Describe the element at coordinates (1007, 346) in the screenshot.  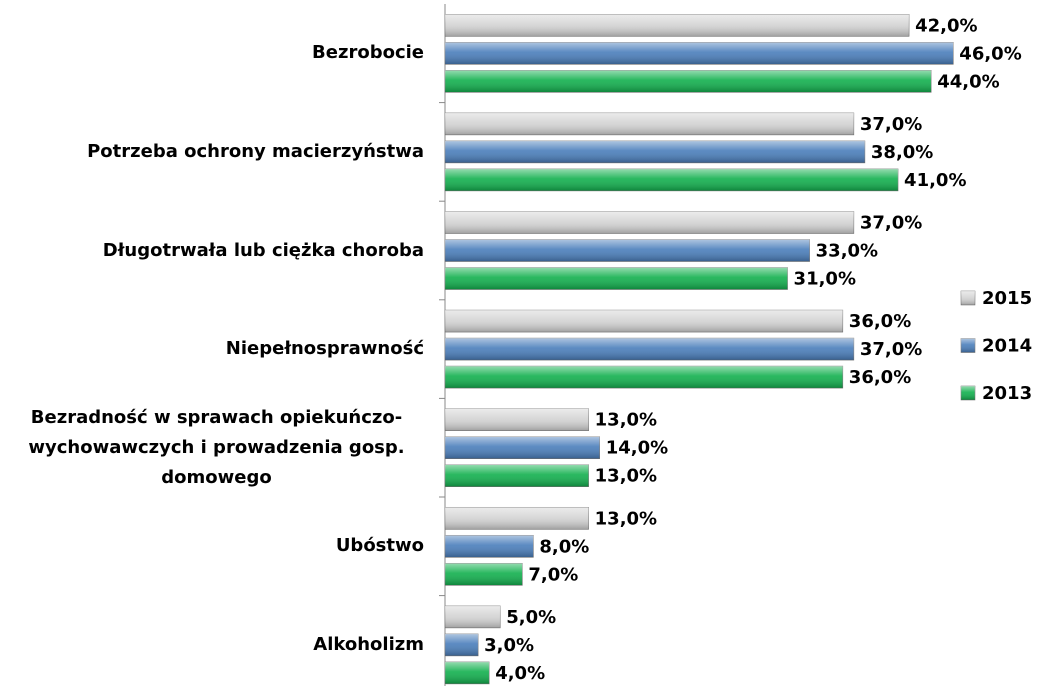
I see `legend-label: 2014` at that location.